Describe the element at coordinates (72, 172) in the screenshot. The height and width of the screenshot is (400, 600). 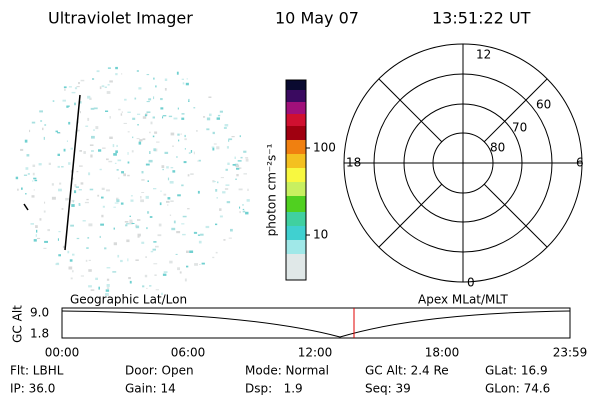
I see `scan-line` at that location.